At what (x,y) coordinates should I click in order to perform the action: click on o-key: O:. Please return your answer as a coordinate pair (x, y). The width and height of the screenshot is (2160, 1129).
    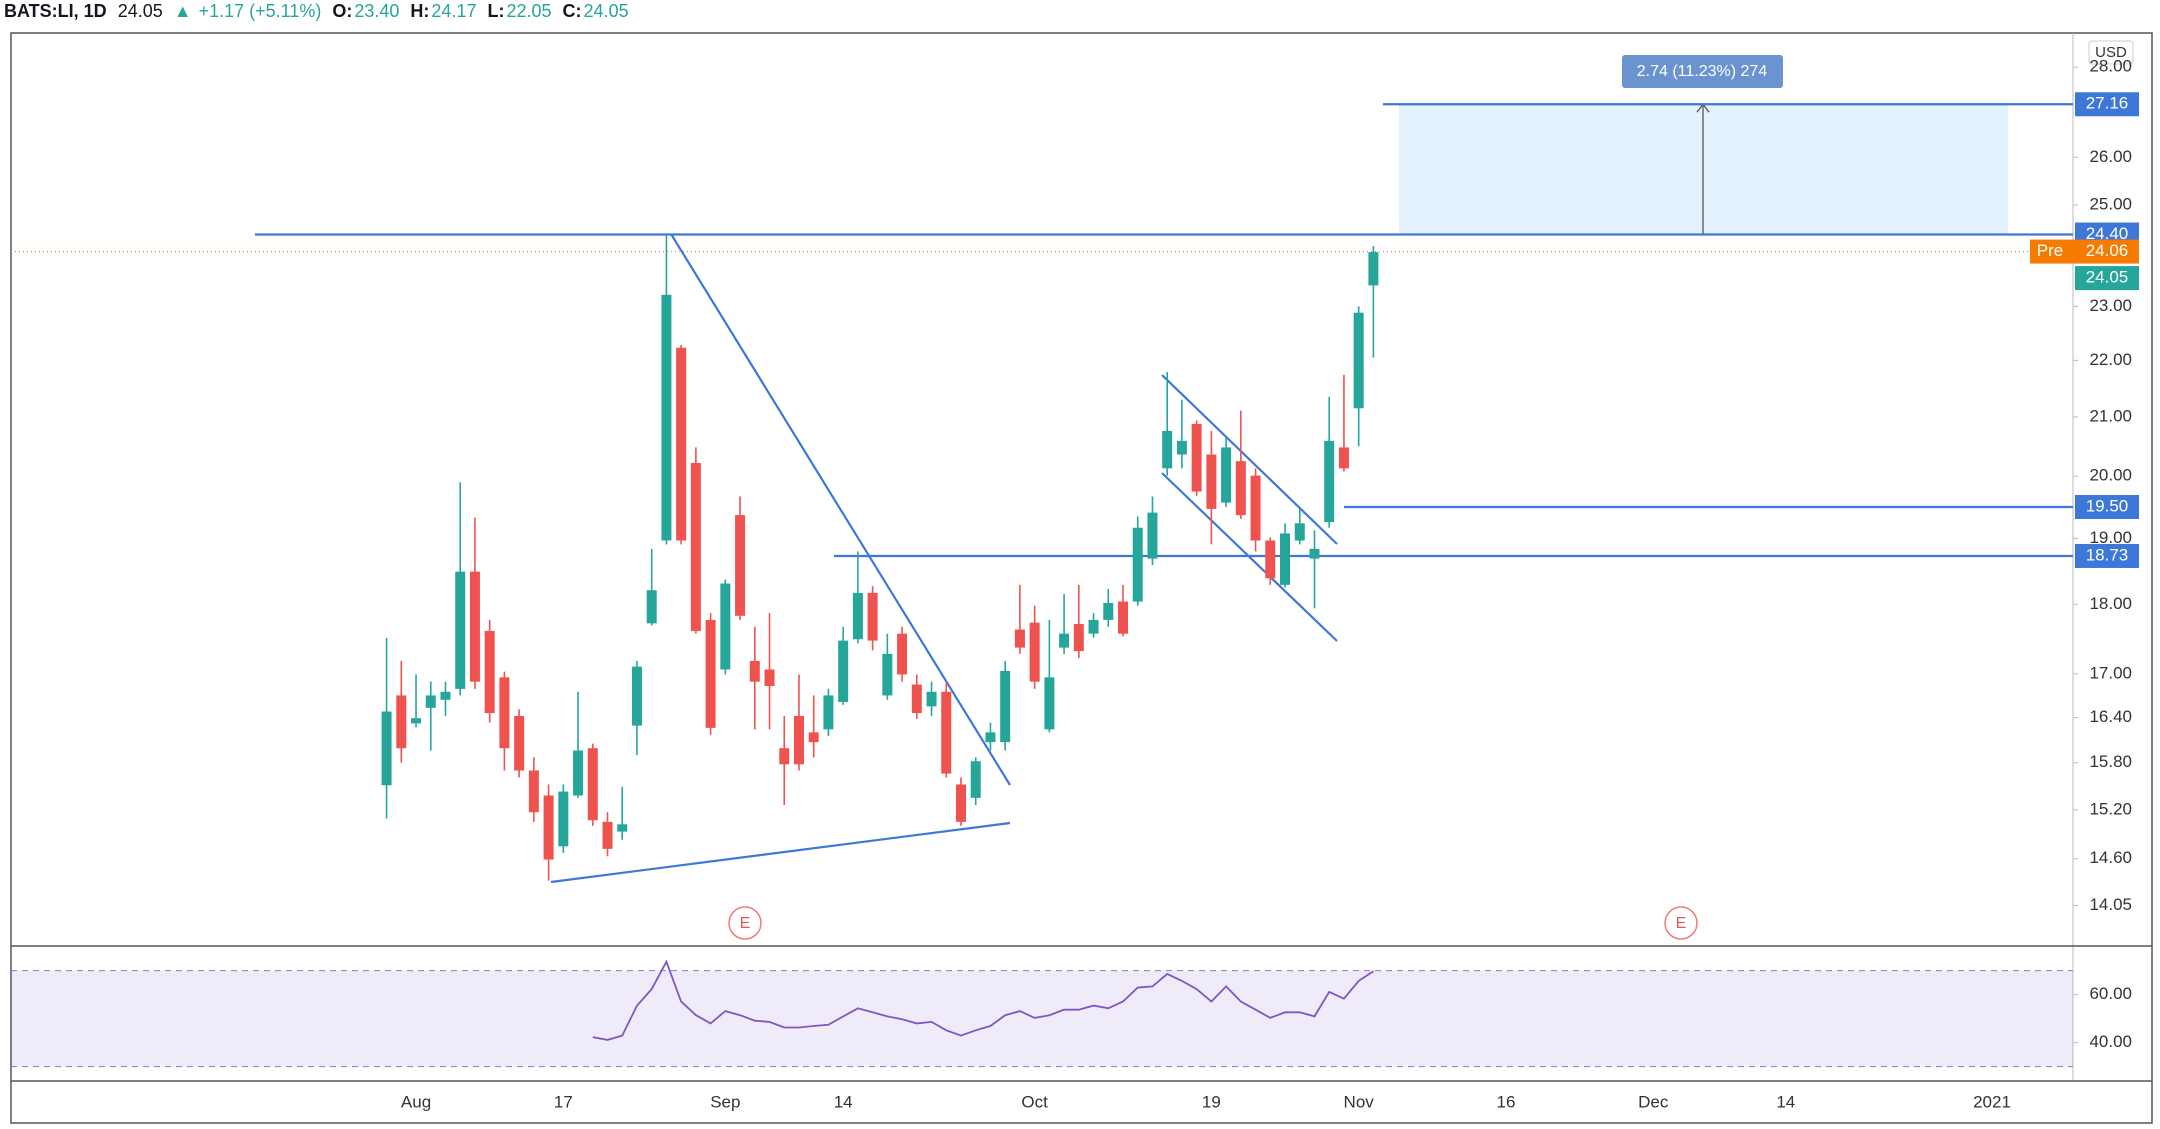
    Looking at the image, I should click on (342, 11).